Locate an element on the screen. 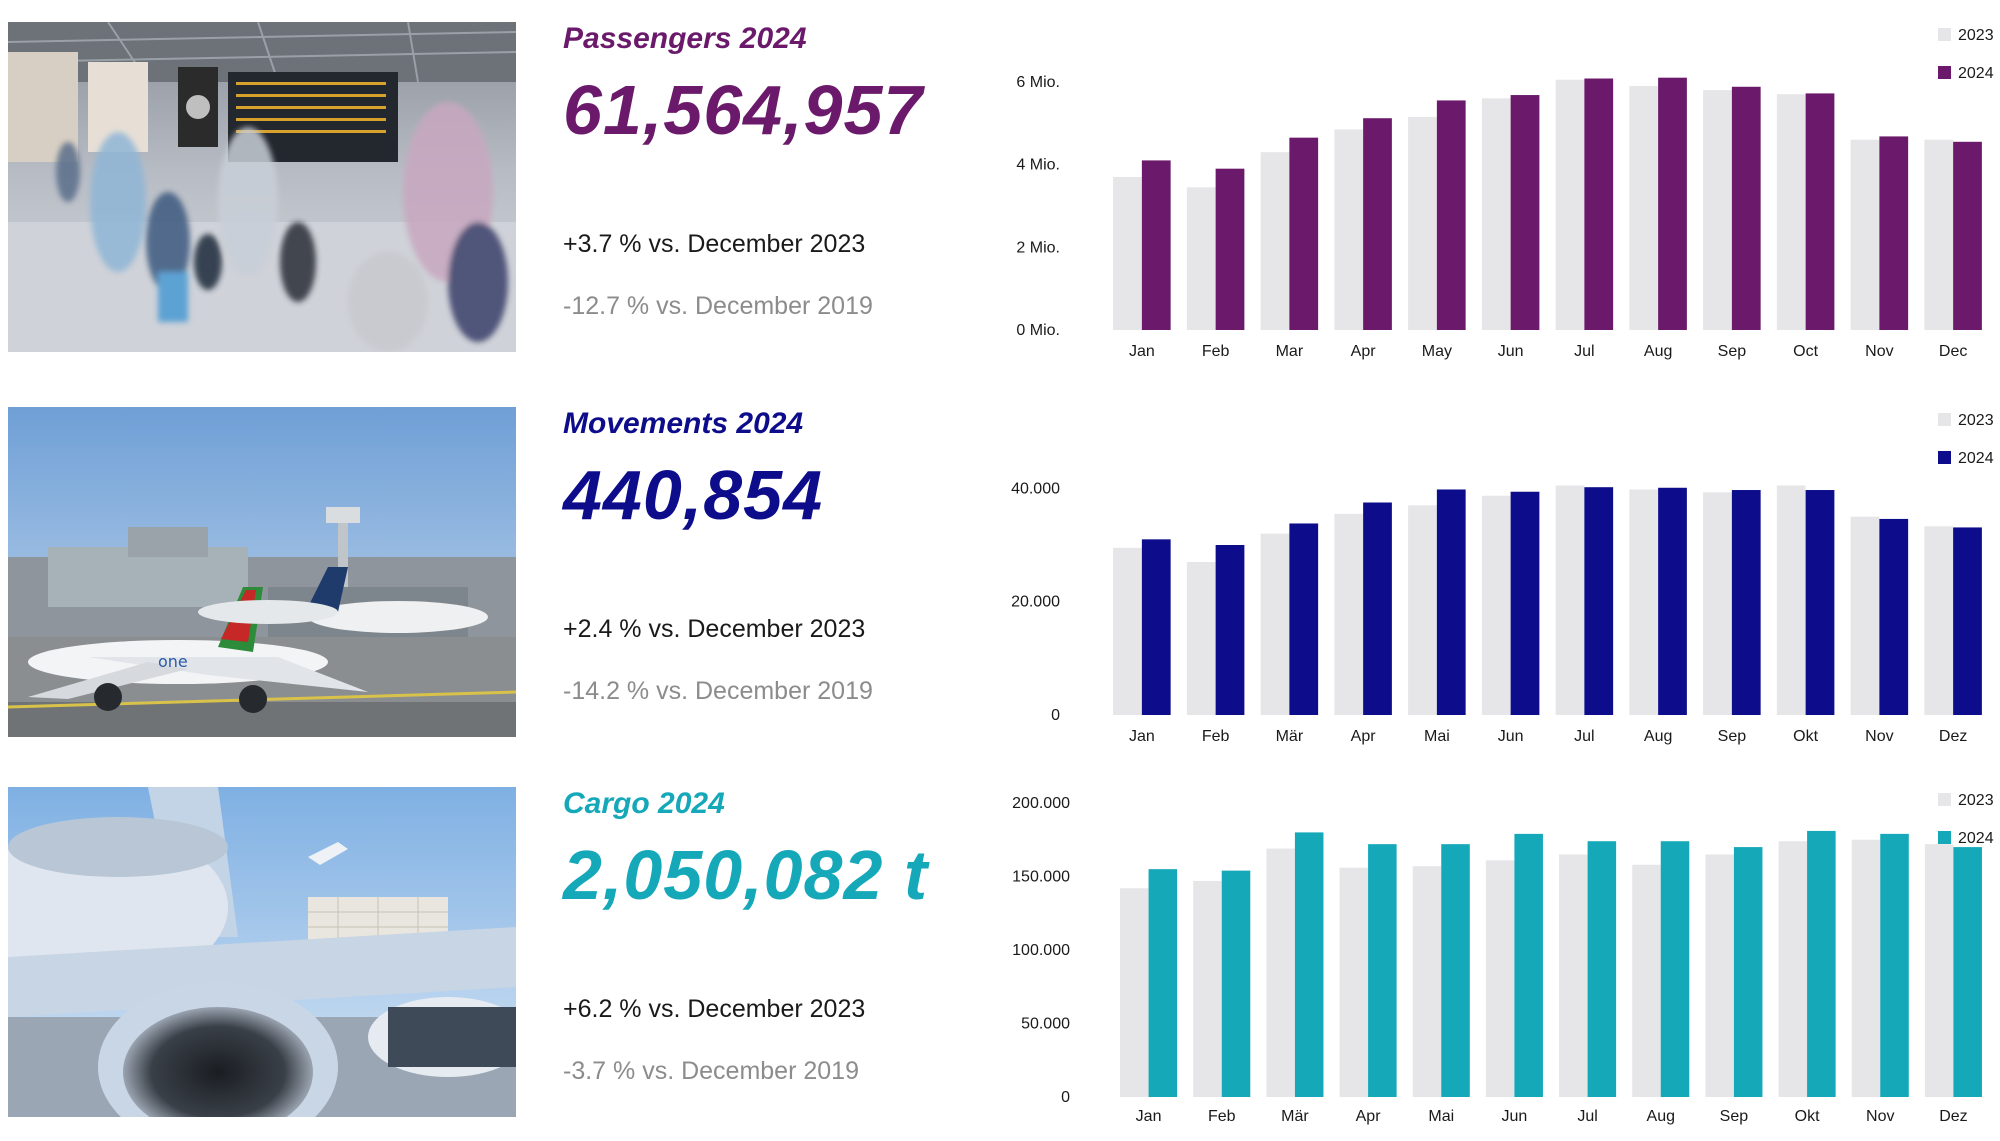 The height and width of the screenshot is (1141, 2000). y-tick-label: 50.000 is located at coordinates (1045, 1024).